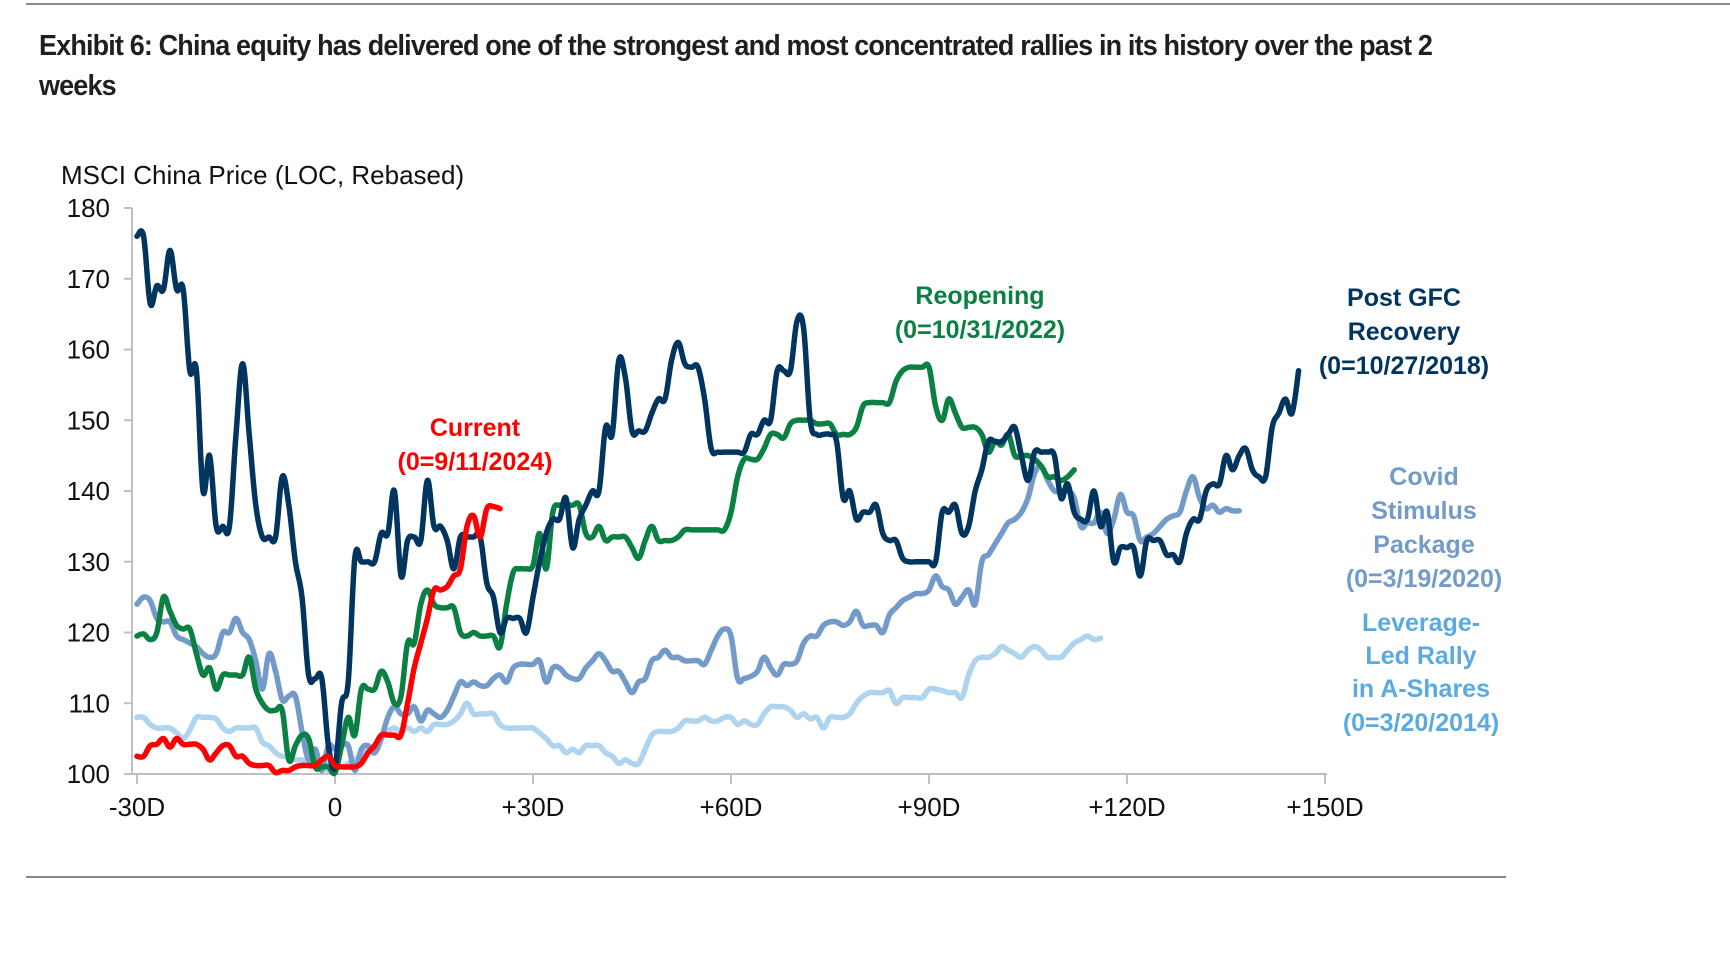 This screenshot has height=972, width=1730. Describe the element at coordinates (878, 4) in the screenshot. I see `top-rule` at that location.